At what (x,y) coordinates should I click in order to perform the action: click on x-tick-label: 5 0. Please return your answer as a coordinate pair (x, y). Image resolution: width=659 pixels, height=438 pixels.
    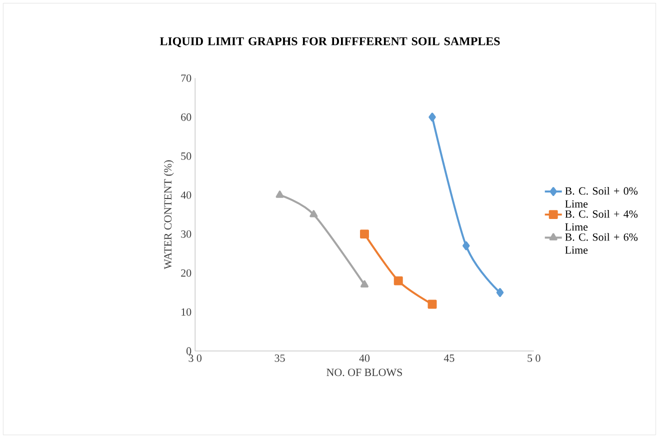
    Looking at the image, I should click on (534, 358).